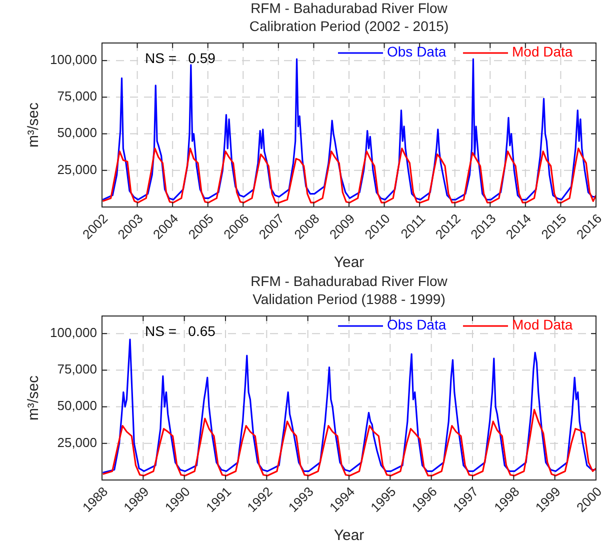  Describe the element at coordinates (349, 26) in the screenshot. I see `chart-subtitle: Calibration Period (2002 - 2015)` at that location.